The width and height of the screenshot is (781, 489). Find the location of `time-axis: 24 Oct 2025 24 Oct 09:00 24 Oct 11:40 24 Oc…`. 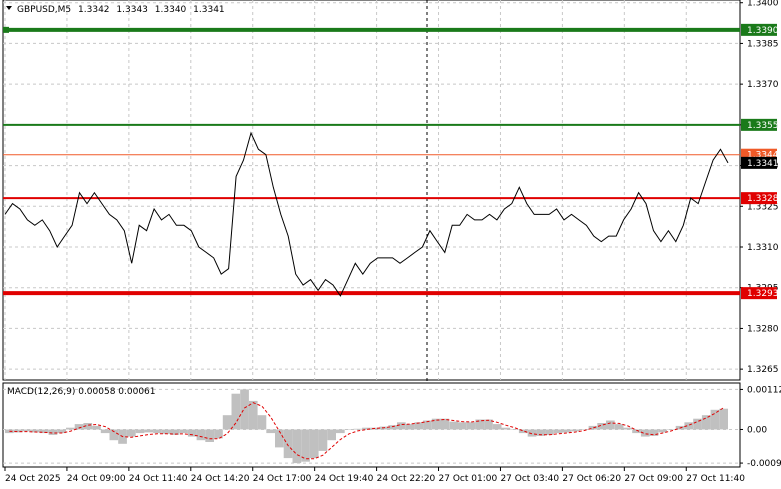

time-axis: 24 Oct 2025 24 Oct 09:00 24 Oct 11:40 24 Oc… is located at coordinates (374, 475).